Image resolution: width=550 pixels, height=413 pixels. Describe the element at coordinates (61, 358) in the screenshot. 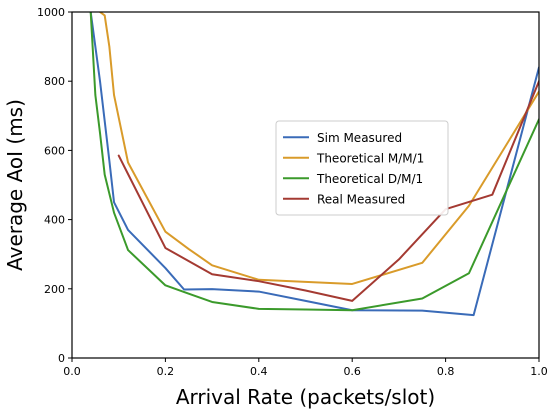

I see `y-tick-label: 0` at that location.